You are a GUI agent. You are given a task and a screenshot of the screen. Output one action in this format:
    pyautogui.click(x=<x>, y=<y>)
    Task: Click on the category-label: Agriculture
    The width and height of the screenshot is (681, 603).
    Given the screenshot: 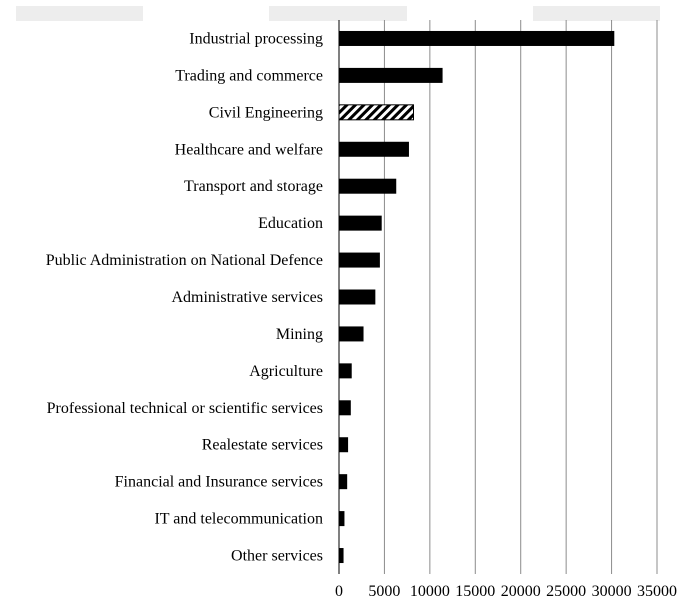 What is the action you would take?
    pyautogui.click(x=286, y=371)
    